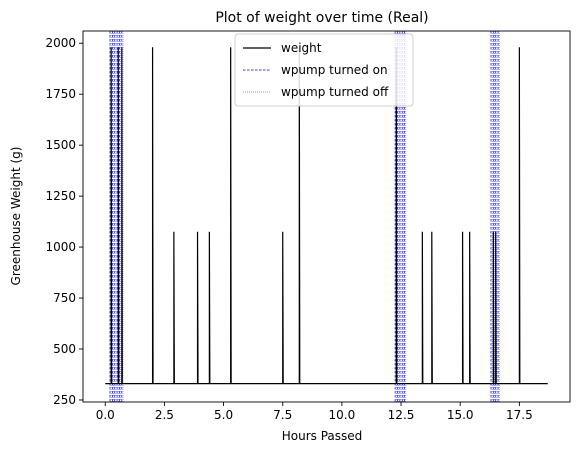 Image resolution: width=580 pixels, height=453 pixels. Describe the element at coordinates (105, 415) in the screenshot. I see `x-tick-label-0: 0.0` at that location.